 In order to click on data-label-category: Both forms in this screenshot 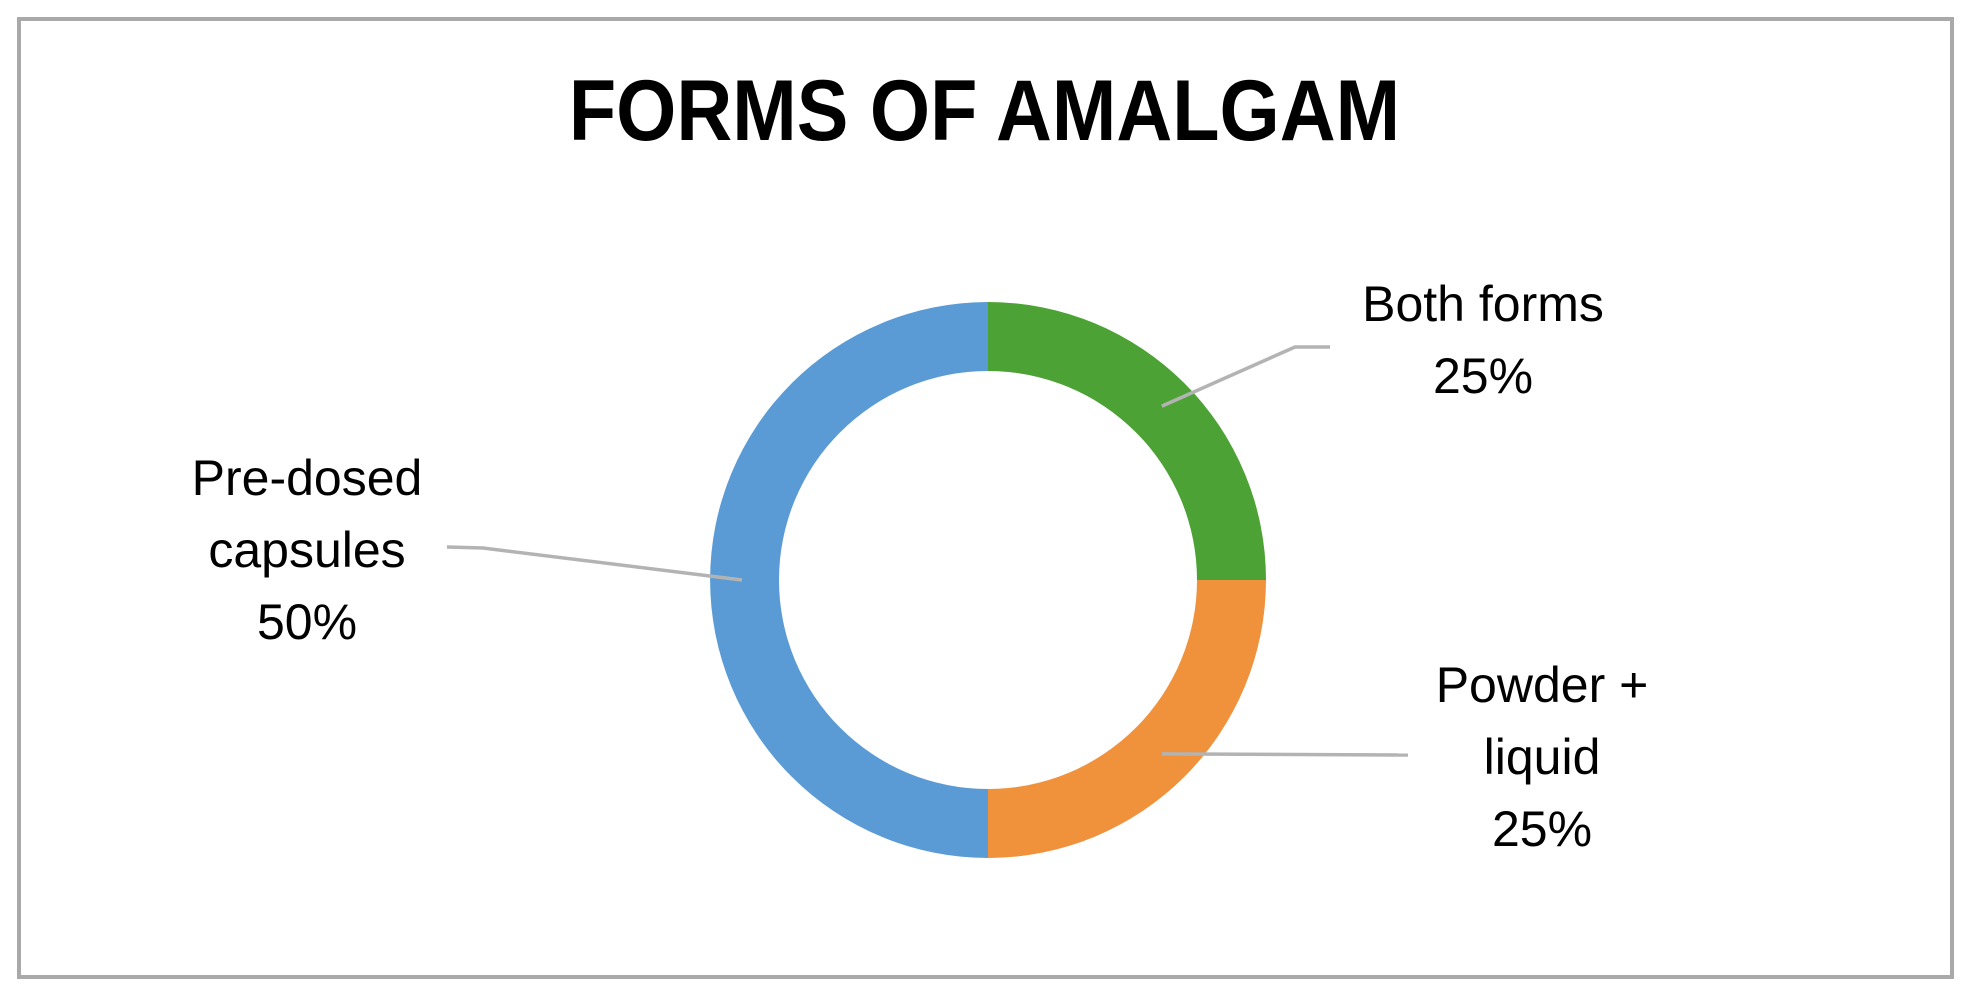, I will do `click(1483, 304)`.